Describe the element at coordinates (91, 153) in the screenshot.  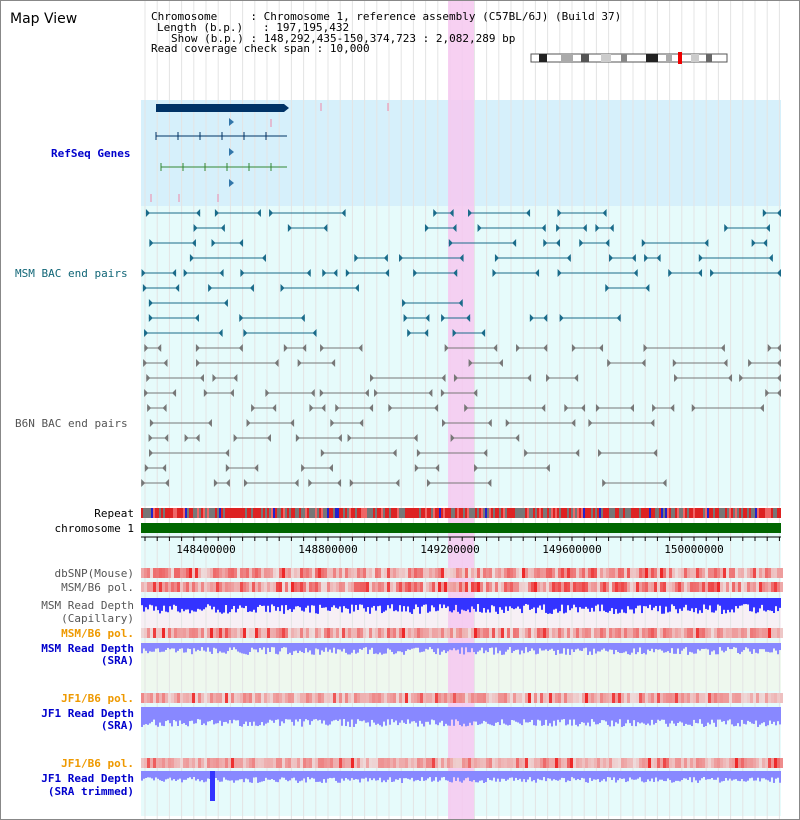
I see `refseq-genes-label: RefSeq Genes` at that location.